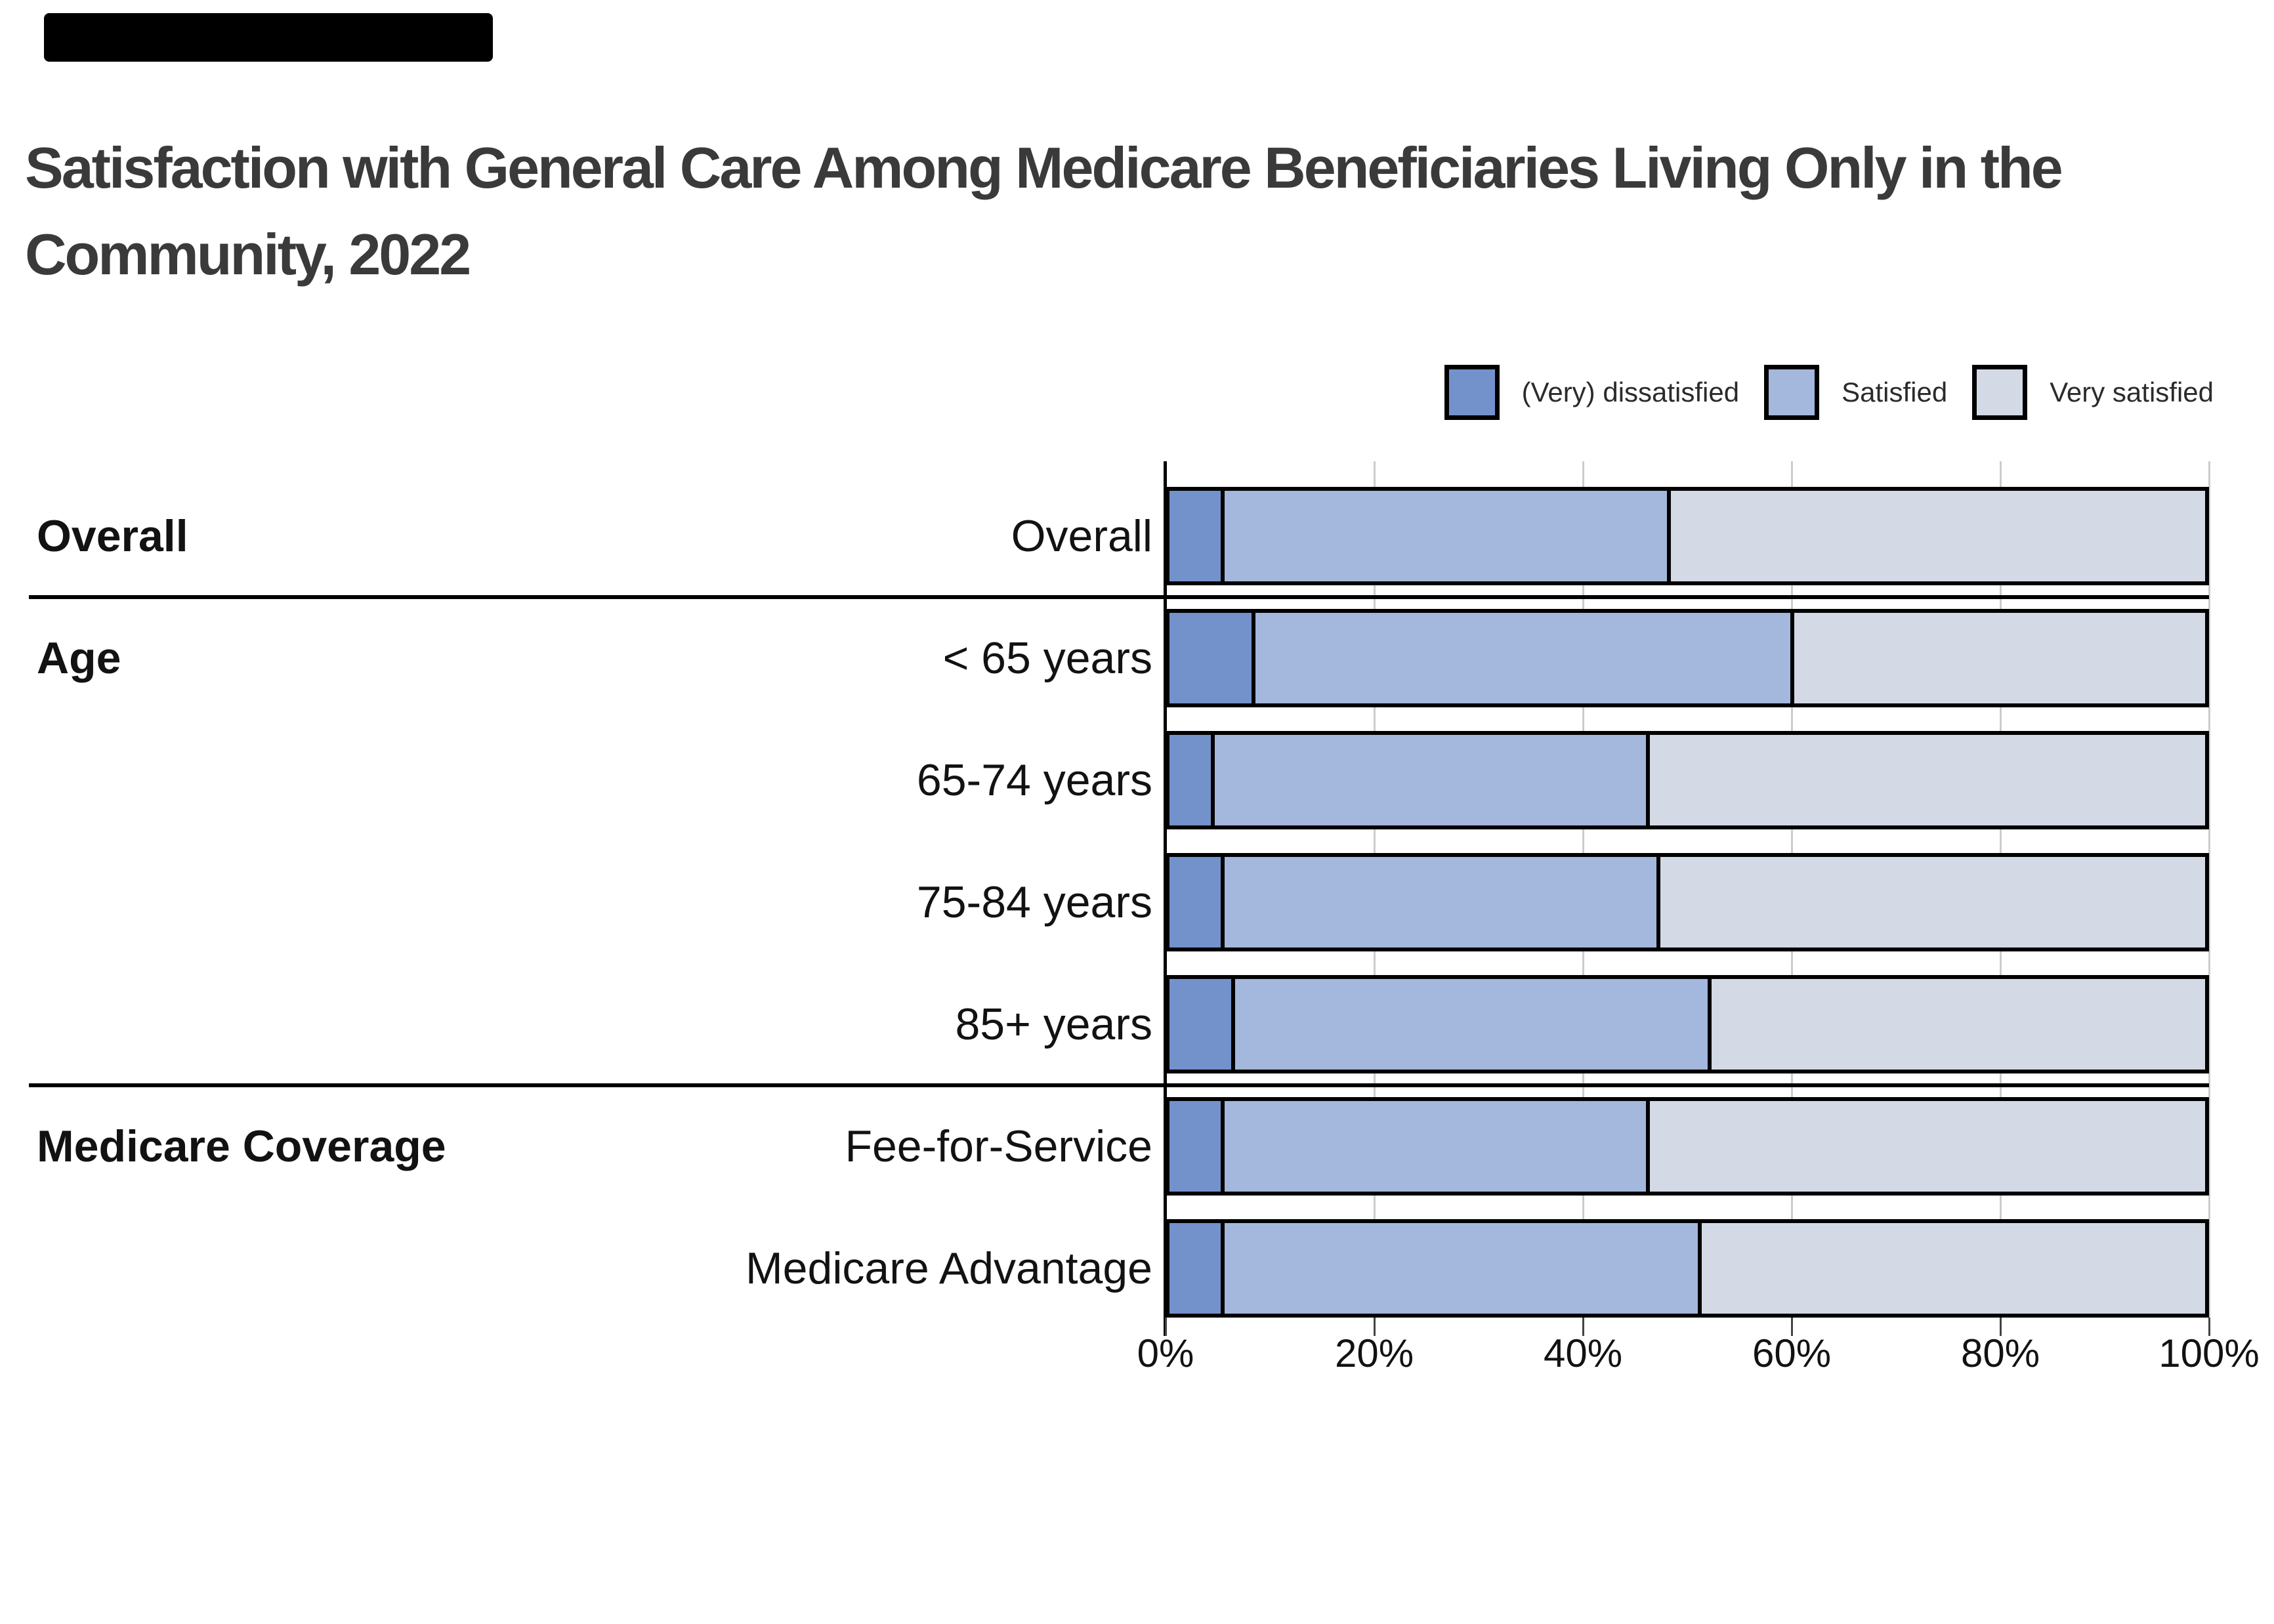  What do you see at coordinates (2209, 1353) in the screenshot?
I see `x-axis-label-100%: 100%` at bounding box center [2209, 1353].